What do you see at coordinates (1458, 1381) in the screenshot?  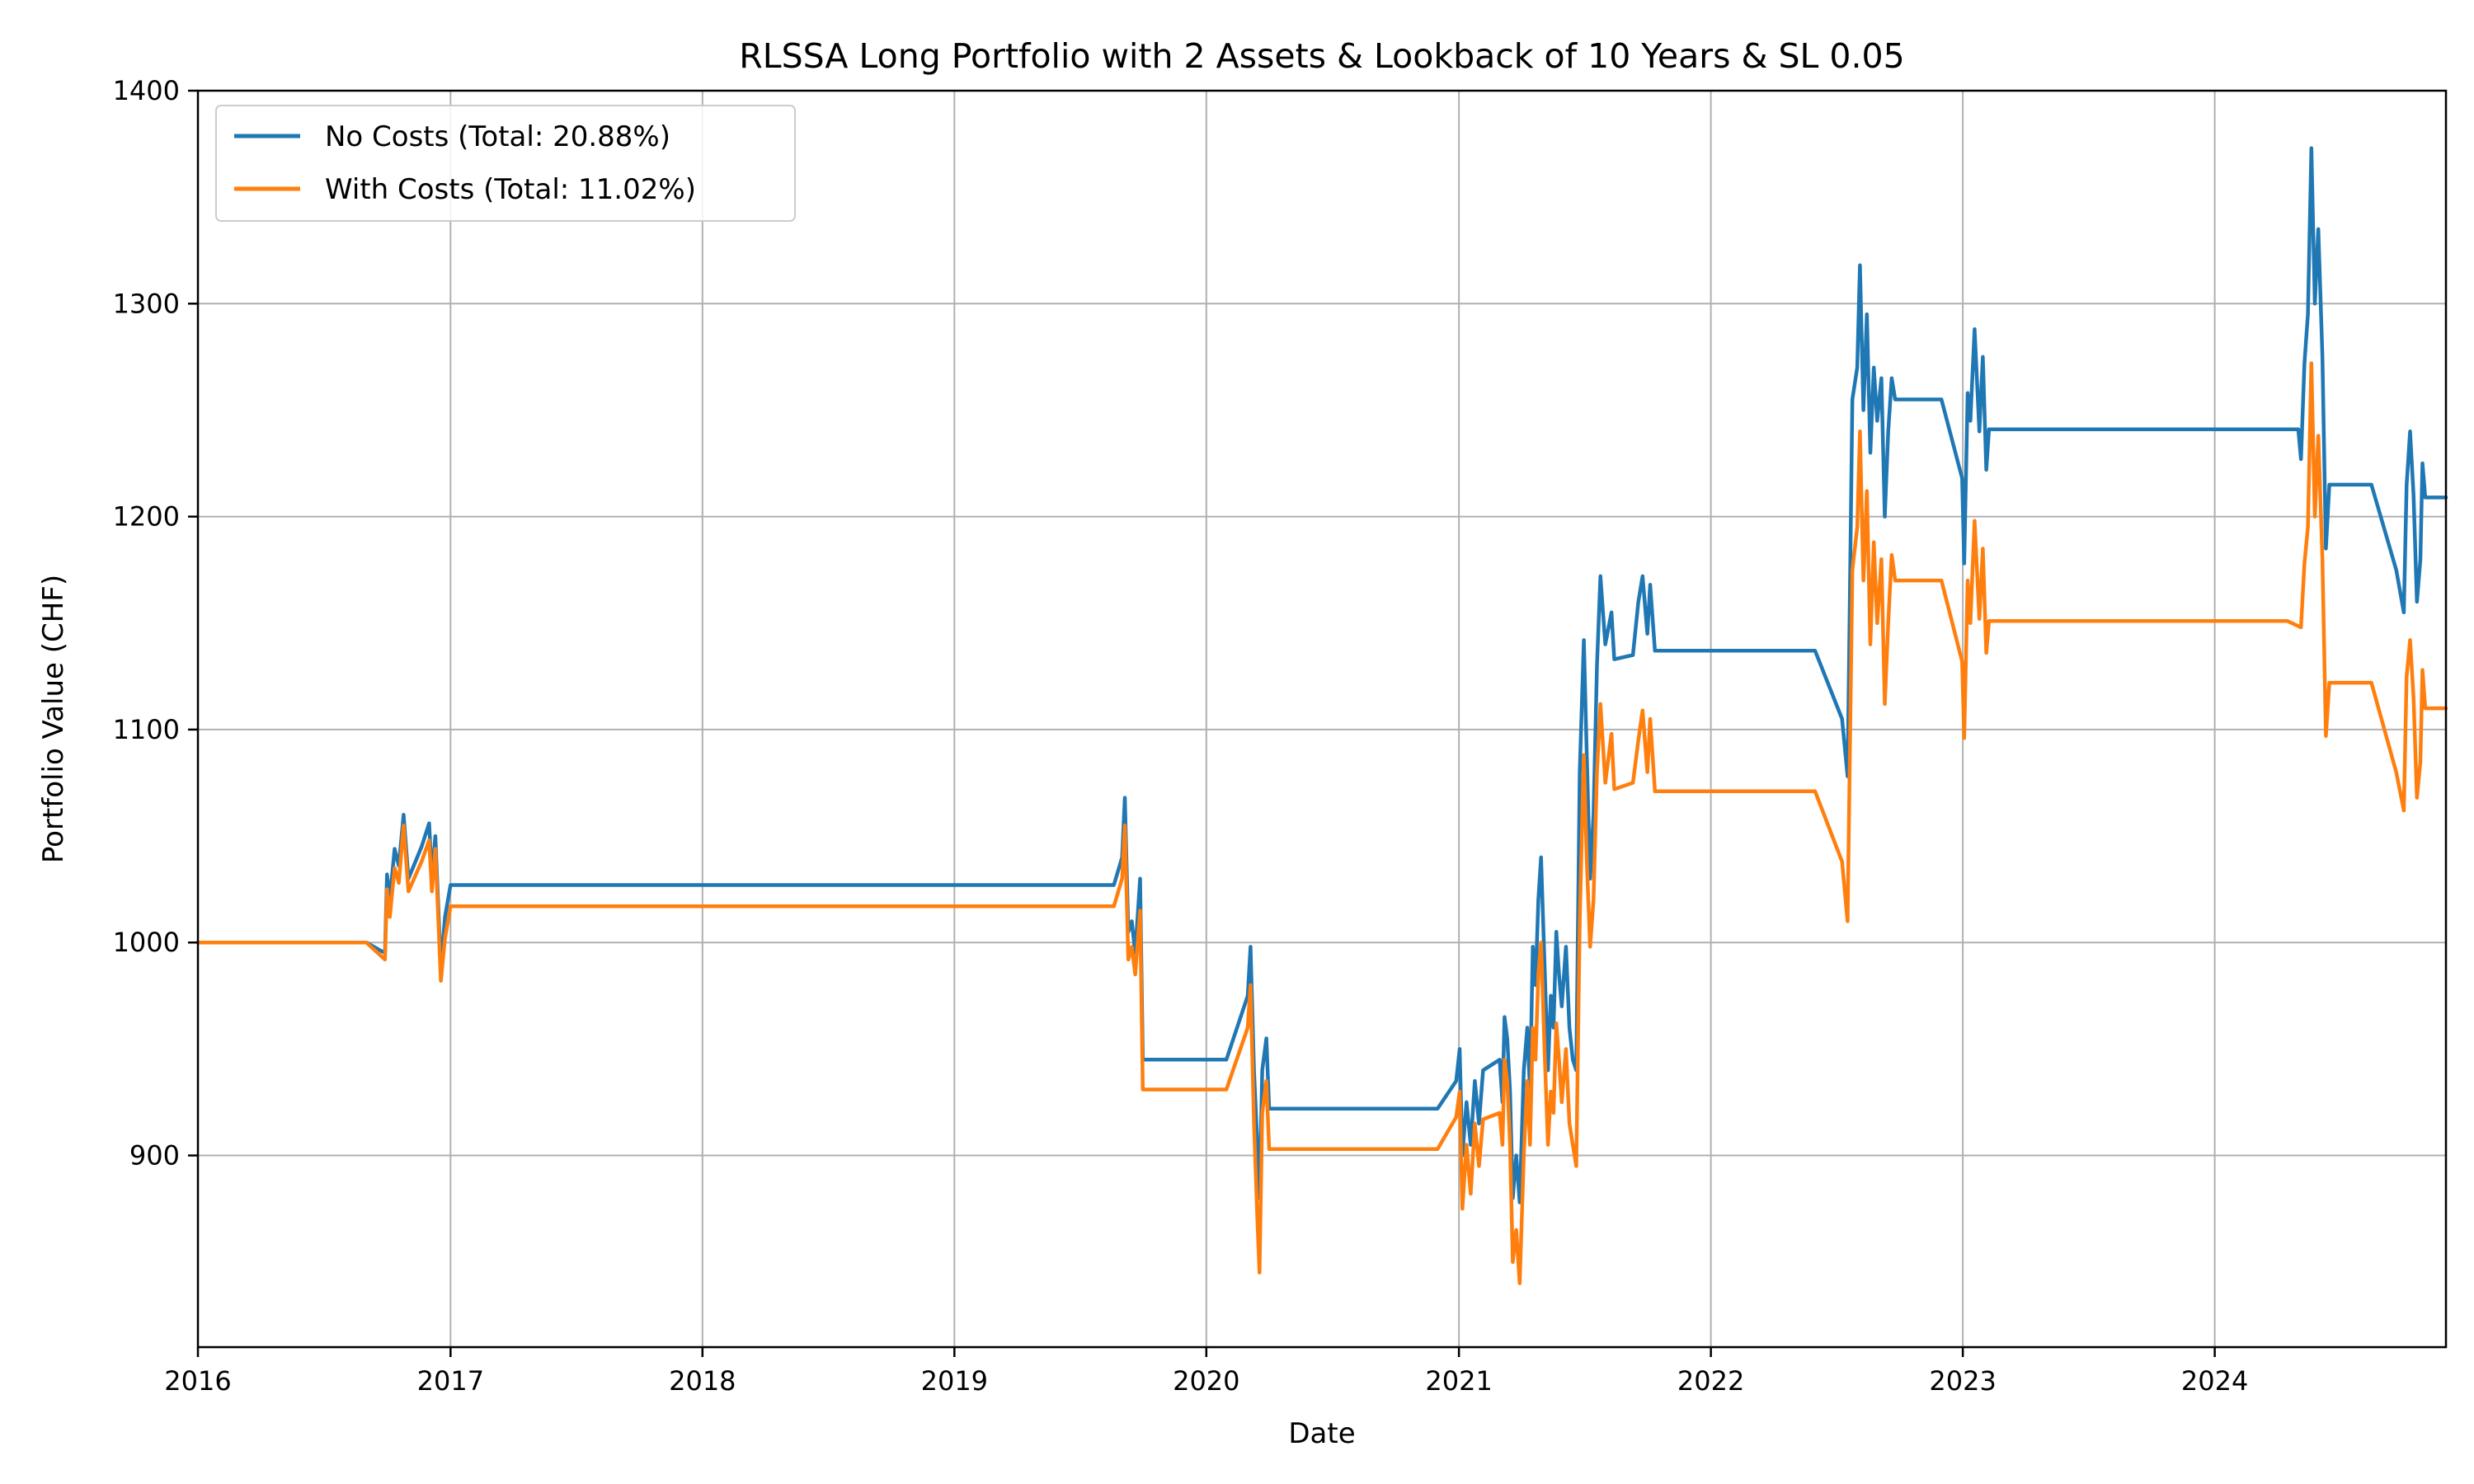 I see `x-tick-label: 2021` at bounding box center [1458, 1381].